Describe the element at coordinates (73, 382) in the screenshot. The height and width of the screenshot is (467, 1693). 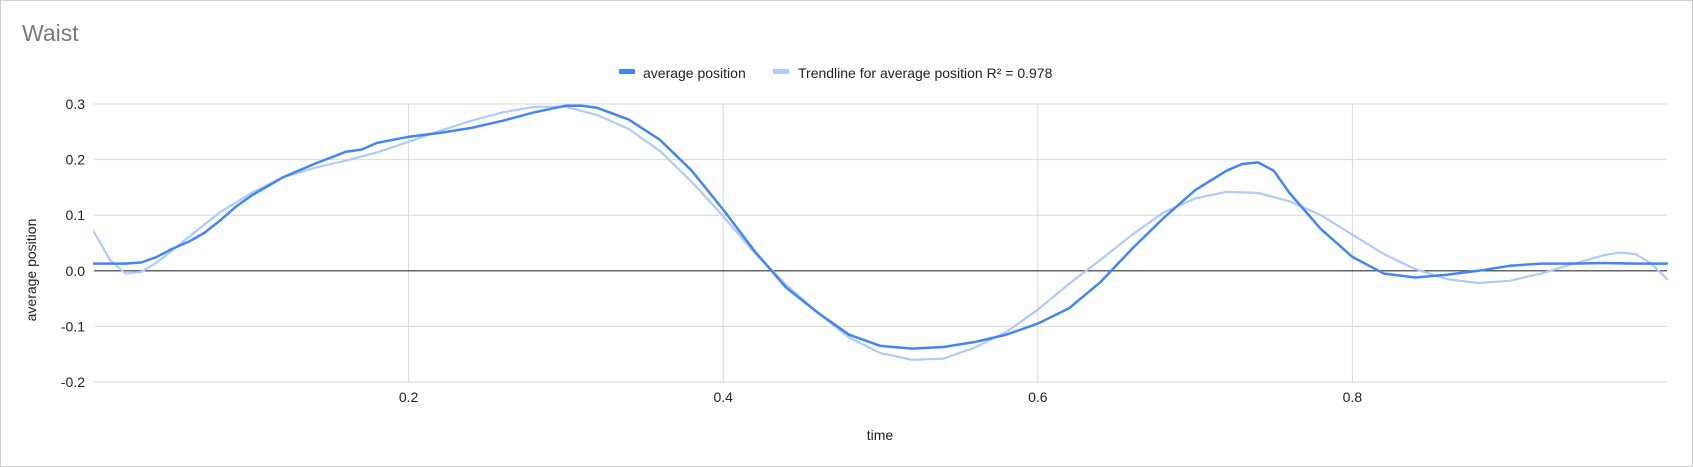
I see `y-tick-label: -0.2` at that location.